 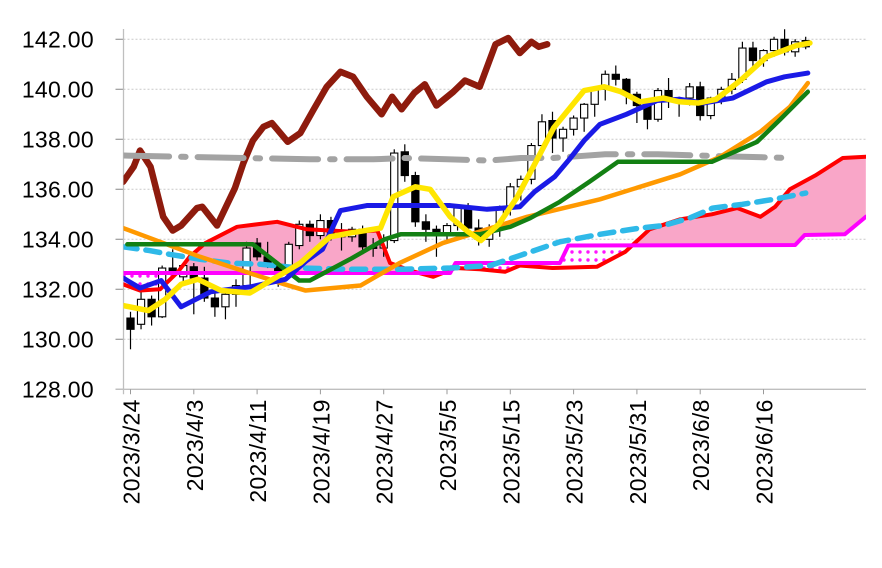 I want to click on x-axis-label: 2023/3/24, so click(x=132, y=451).